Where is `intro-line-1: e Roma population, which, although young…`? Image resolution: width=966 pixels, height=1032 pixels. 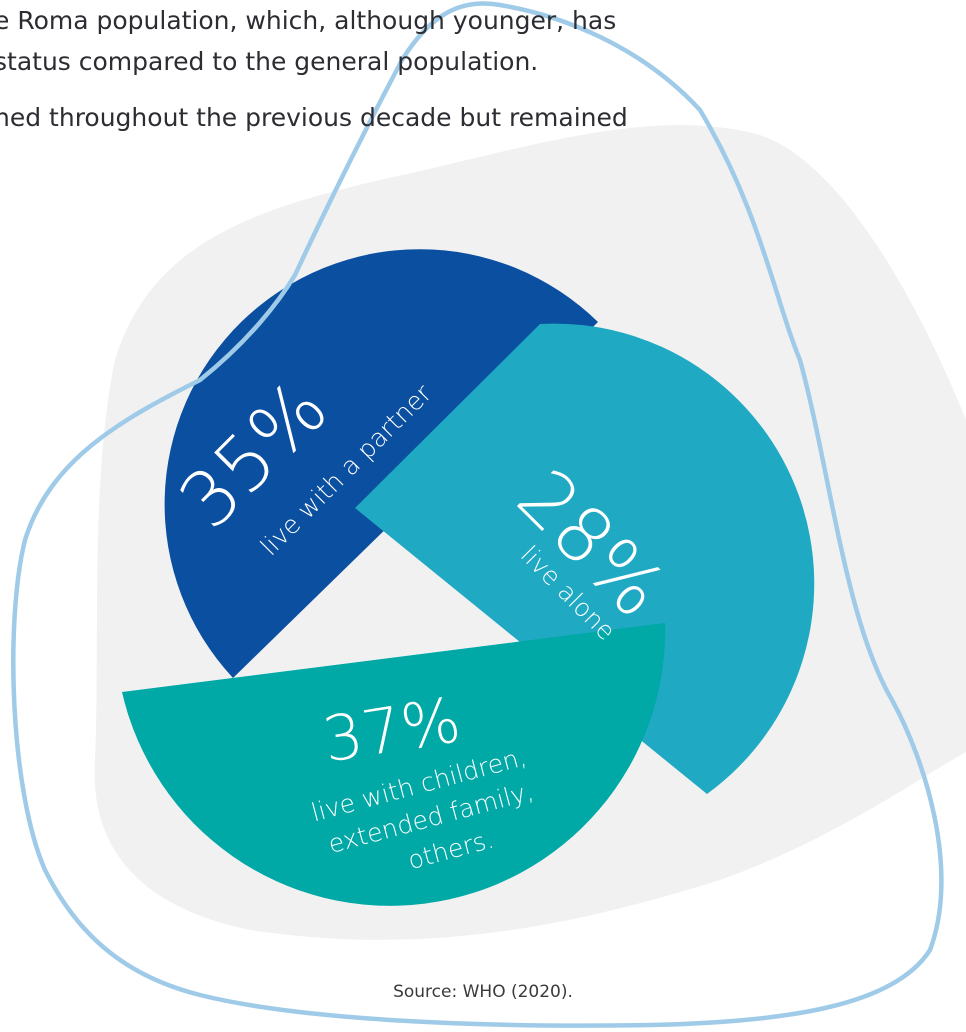 intro-line-1: e Roma population, which, although young… is located at coordinates (308, 20).